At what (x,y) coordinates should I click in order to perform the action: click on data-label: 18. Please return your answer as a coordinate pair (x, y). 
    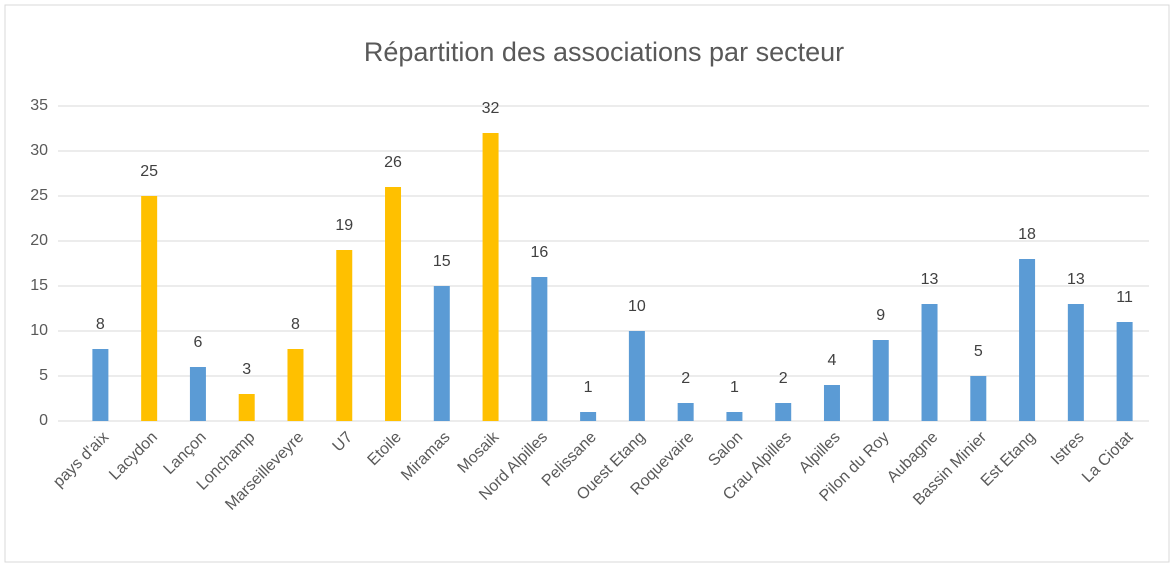
    Looking at the image, I should click on (1027, 234).